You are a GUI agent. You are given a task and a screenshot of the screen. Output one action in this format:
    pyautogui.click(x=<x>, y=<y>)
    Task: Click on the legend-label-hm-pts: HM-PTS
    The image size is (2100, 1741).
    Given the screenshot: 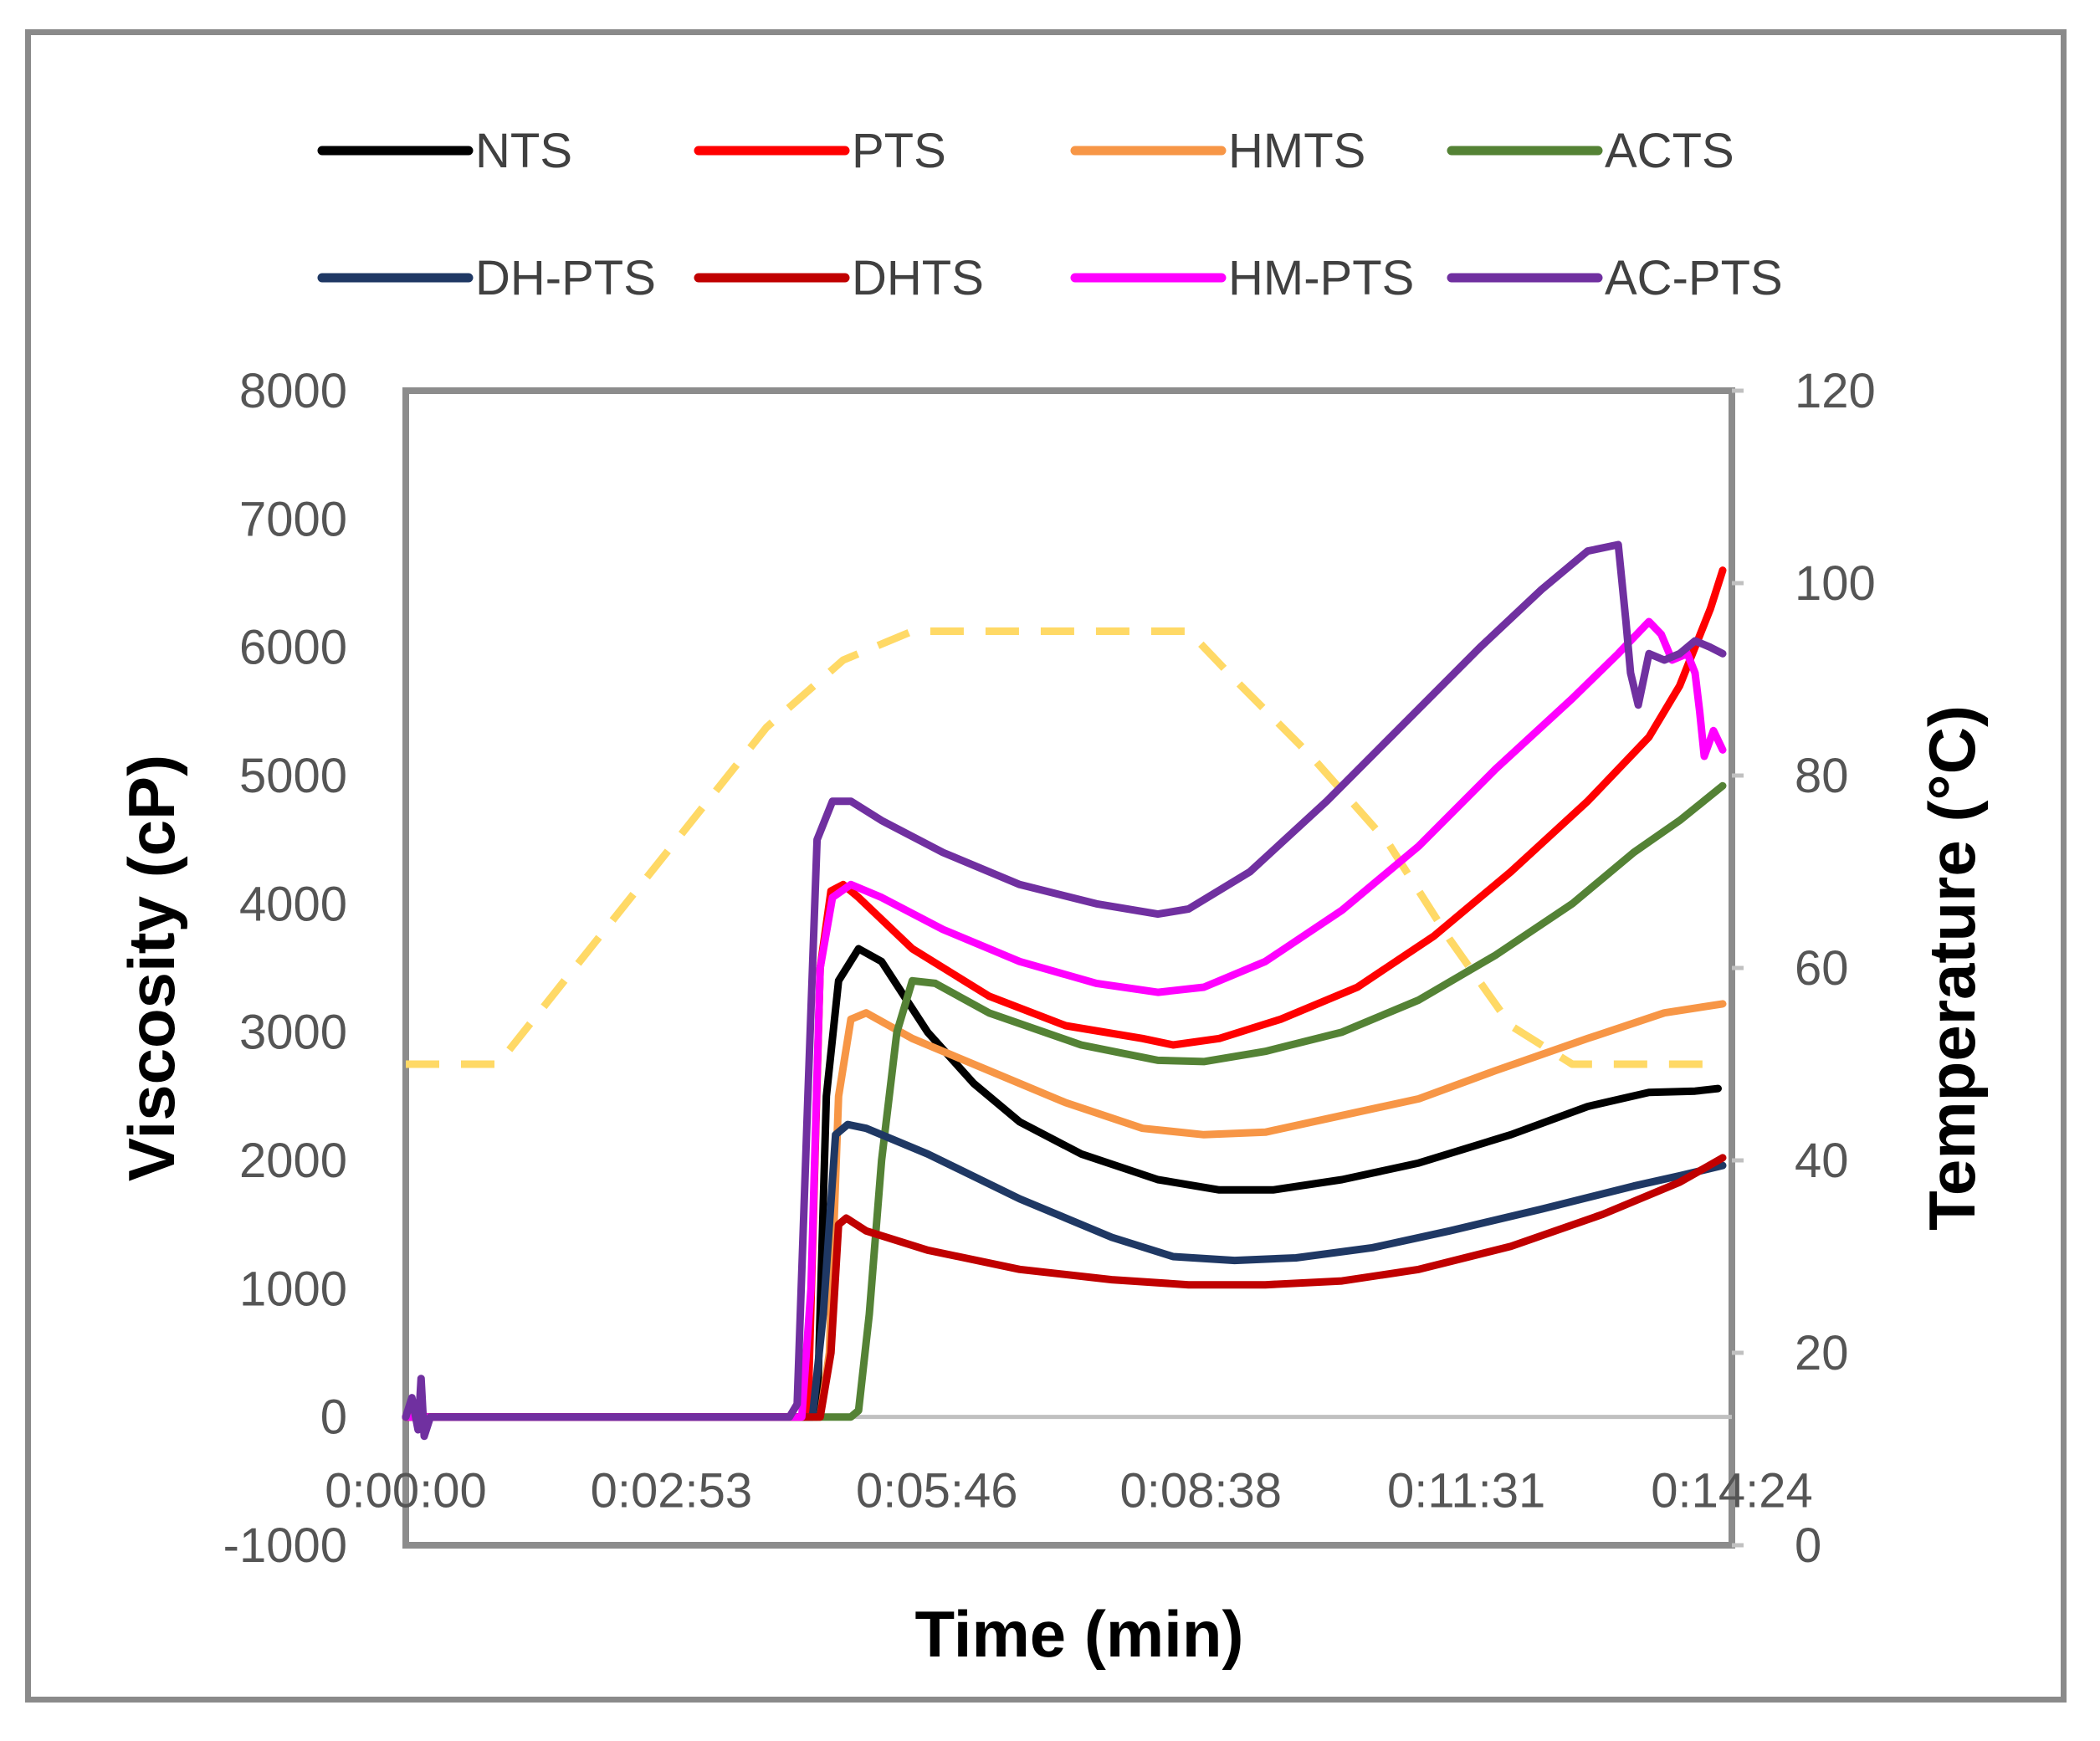 What is the action you would take?
    pyautogui.click(x=1321, y=278)
    